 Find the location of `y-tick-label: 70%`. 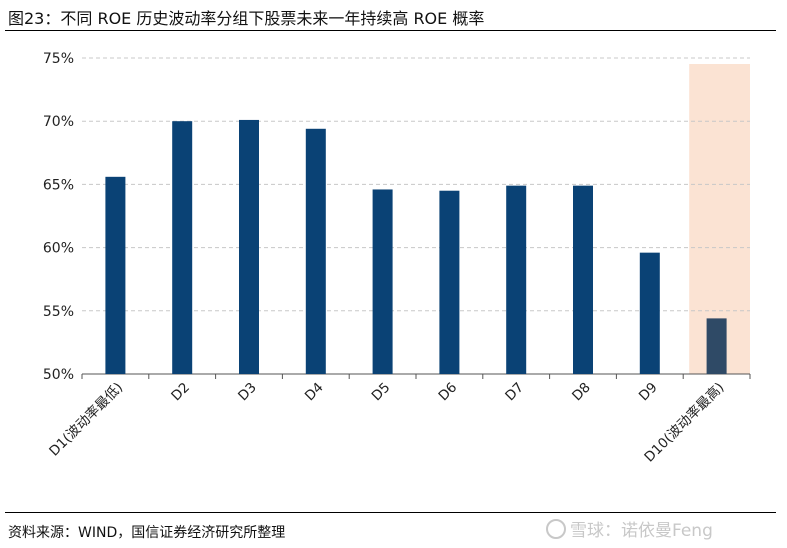

y-tick-label: 70% is located at coordinates (58, 122).